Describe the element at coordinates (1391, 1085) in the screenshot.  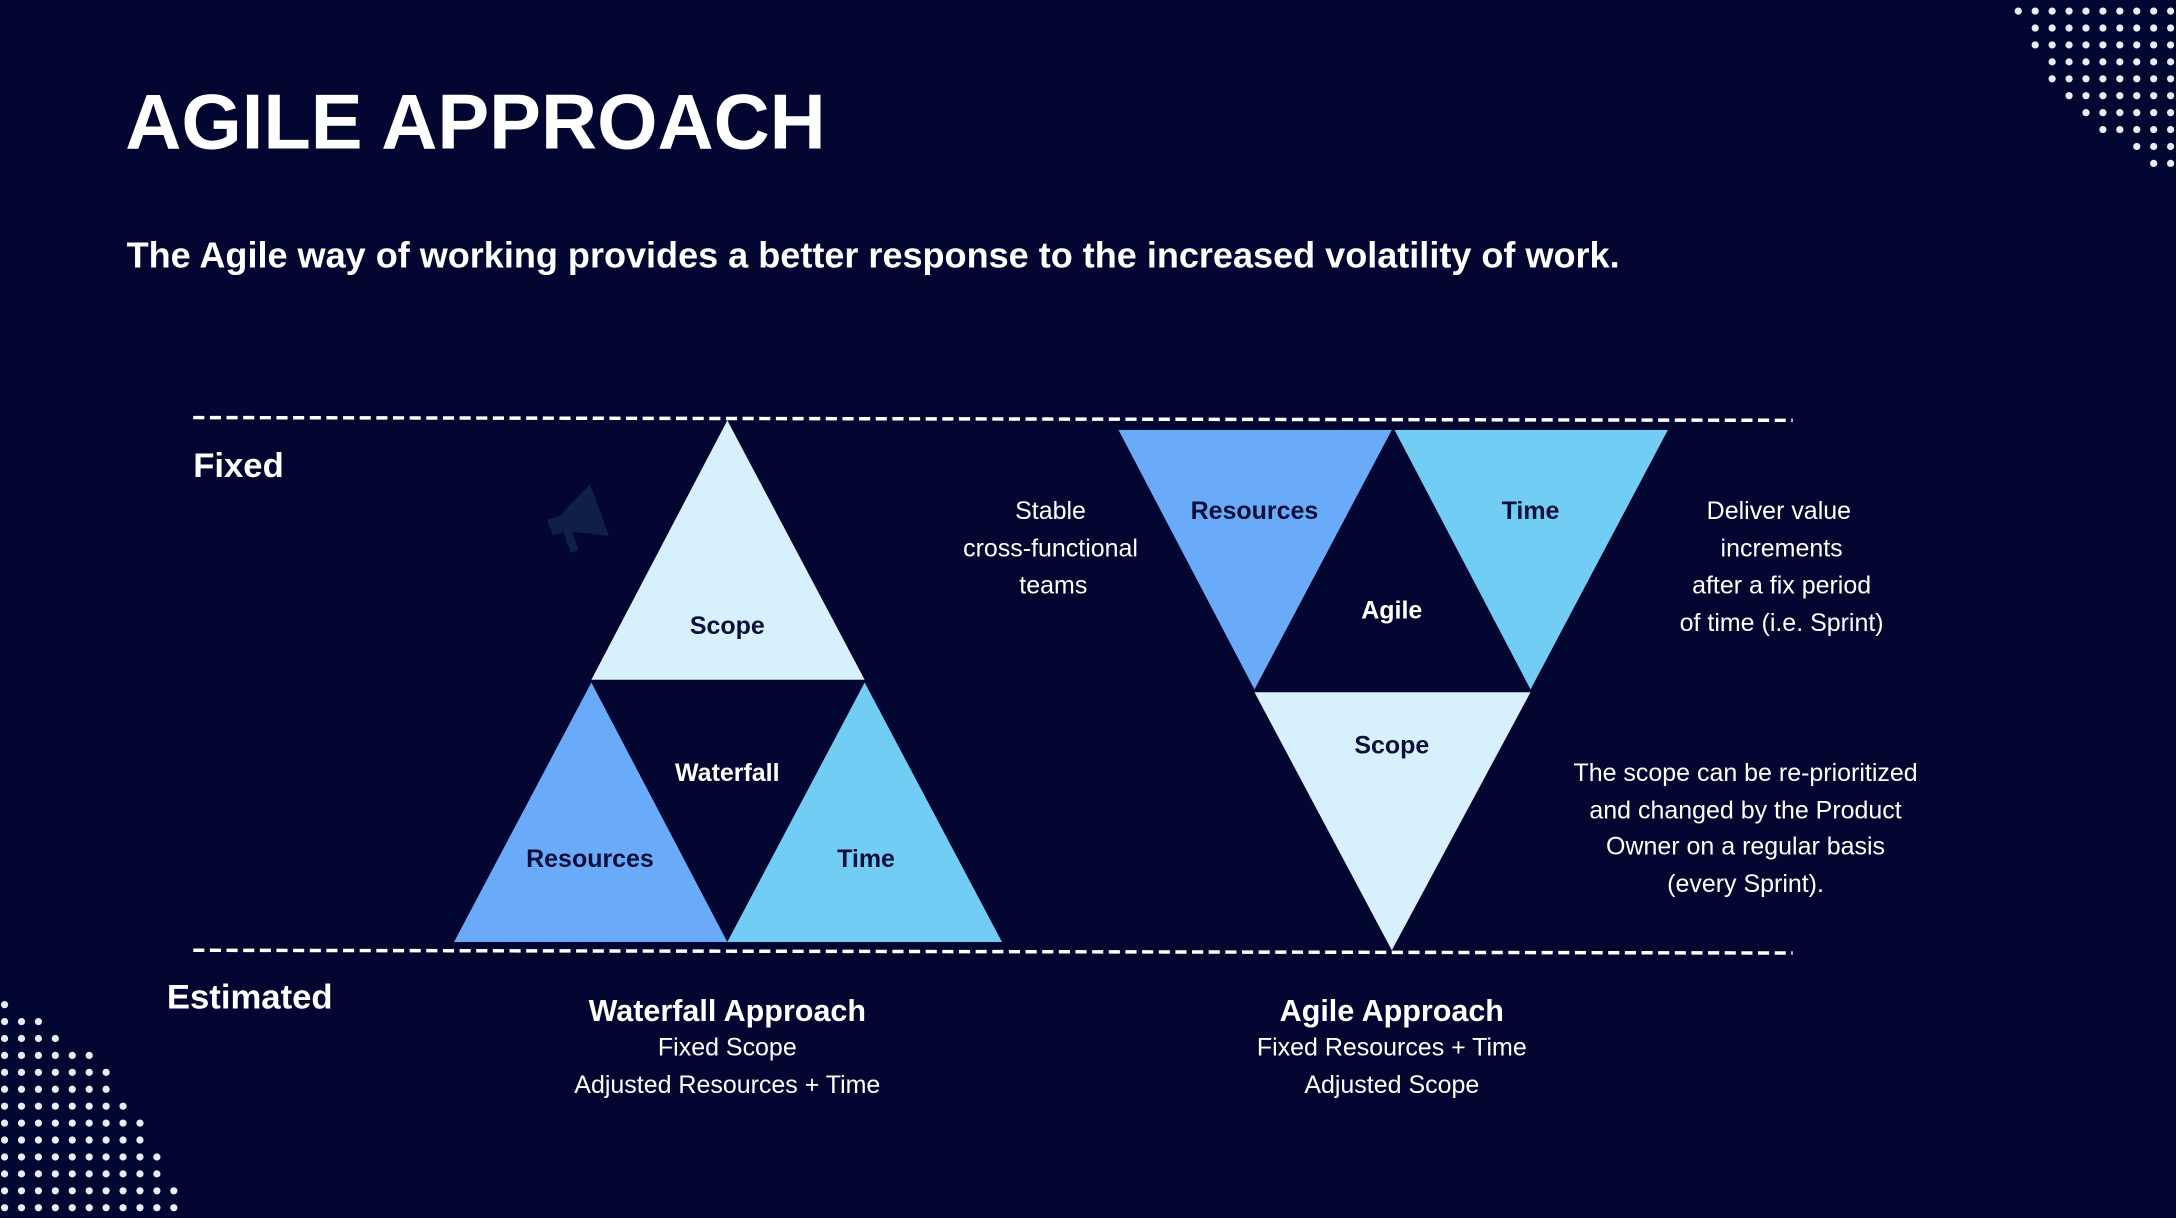
I see `agile-caption-line: Adjusted Scope` at that location.